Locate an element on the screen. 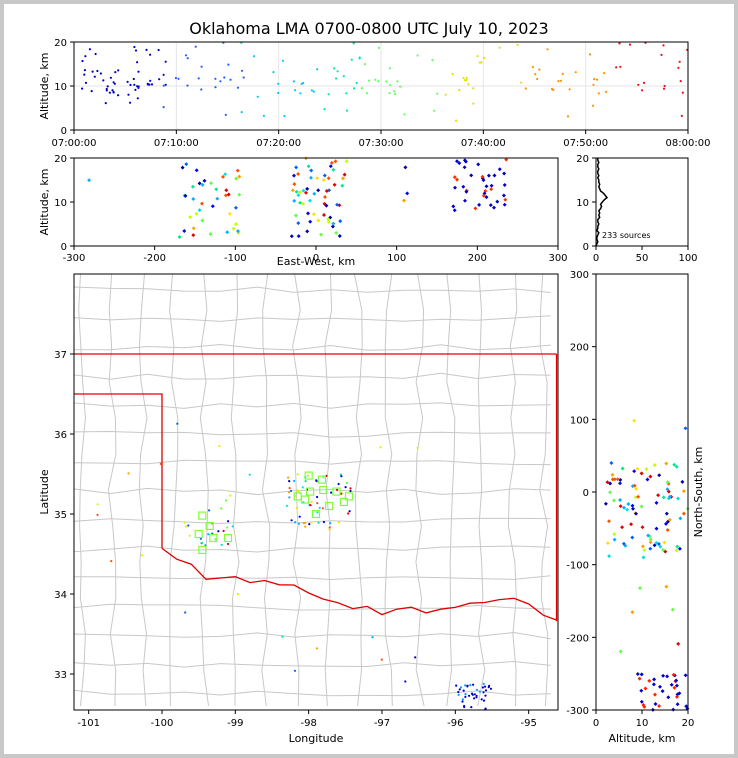 The image size is (738, 758). longitude-tick-label: -101 is located at coordinates (88, 723).